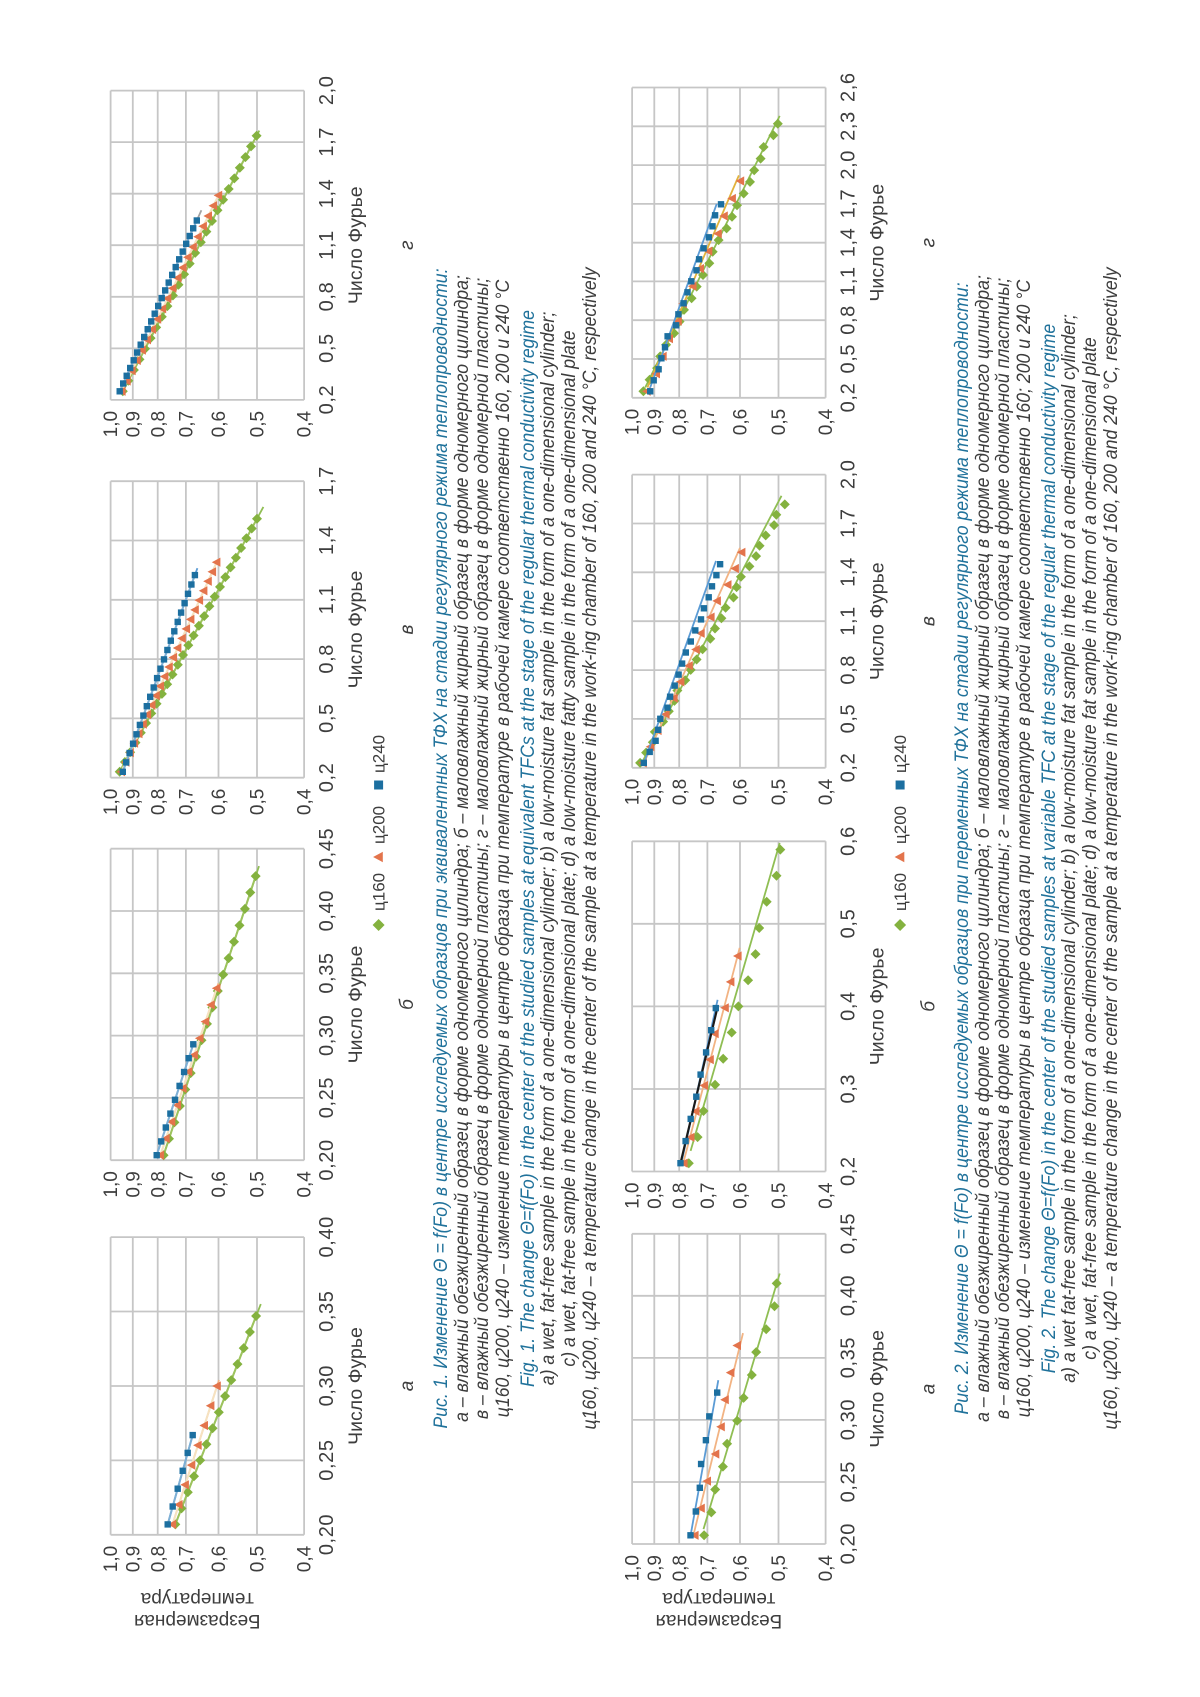 The height and width of the screenshot is (1697, 1200). What do you see at coordinates (929, 1006) in the screenshot?
I see `svg-text: б` at bounding box center [929, 1006].